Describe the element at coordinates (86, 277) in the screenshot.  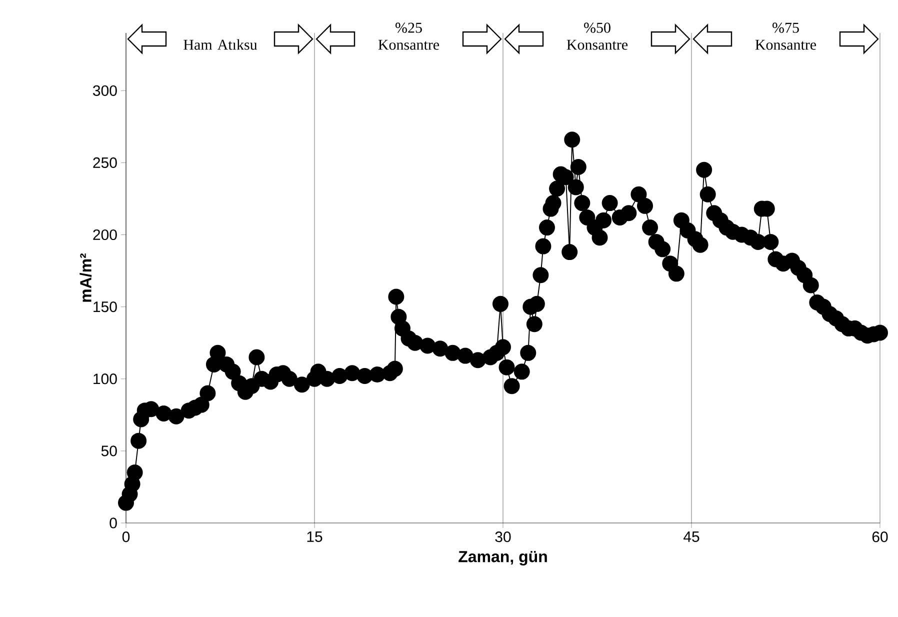
I see `y-axis-title: mA/m²` at that location.